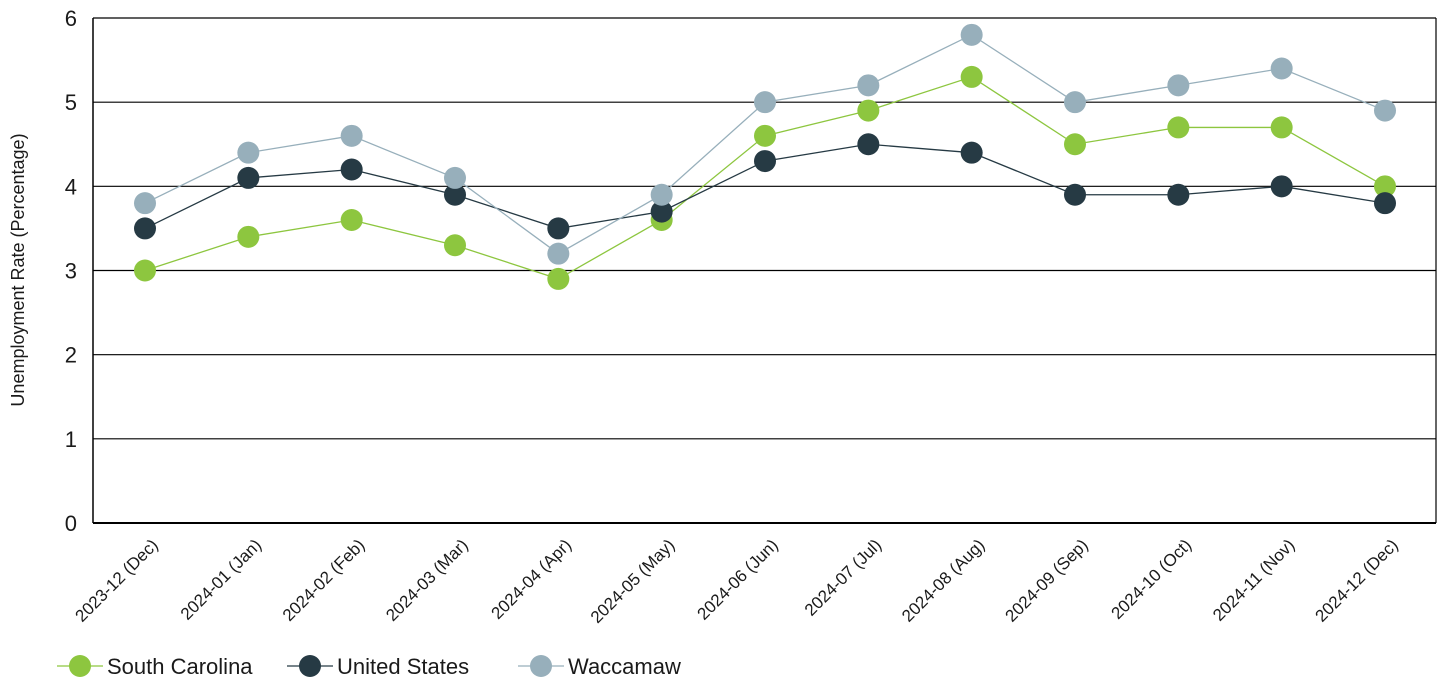  What do you see at coordinates (624, 666) in the screenshot?
I see `legend-label: Waccamaw` at bounding box center [624, 666].